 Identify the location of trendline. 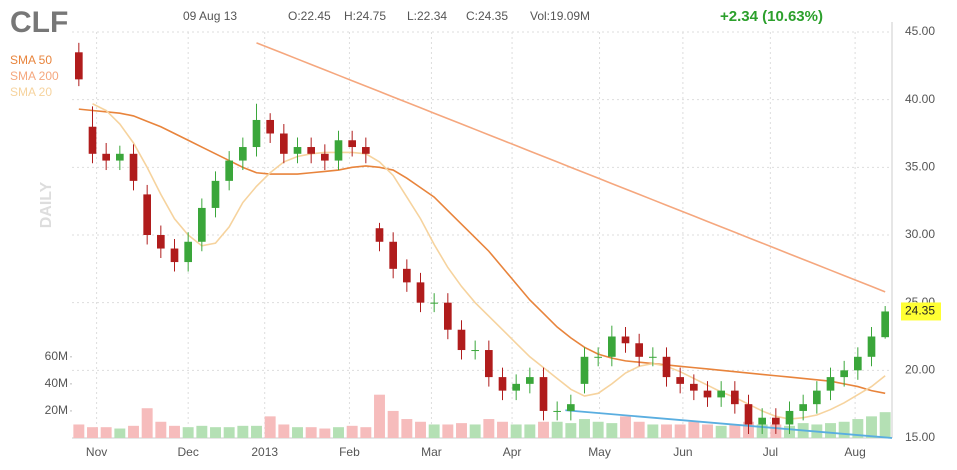
(729, 424).